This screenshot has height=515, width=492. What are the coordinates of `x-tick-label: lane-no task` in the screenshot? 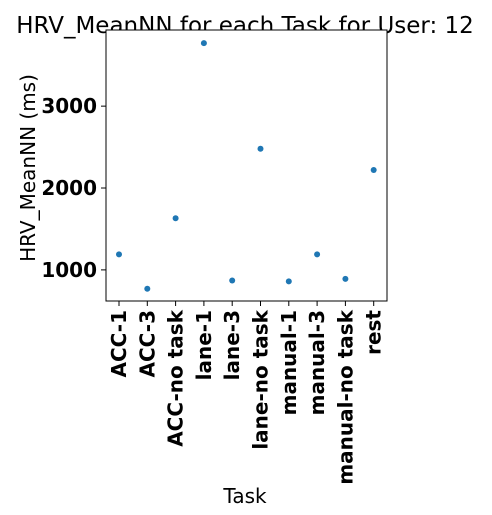 It's located at (261, 379).